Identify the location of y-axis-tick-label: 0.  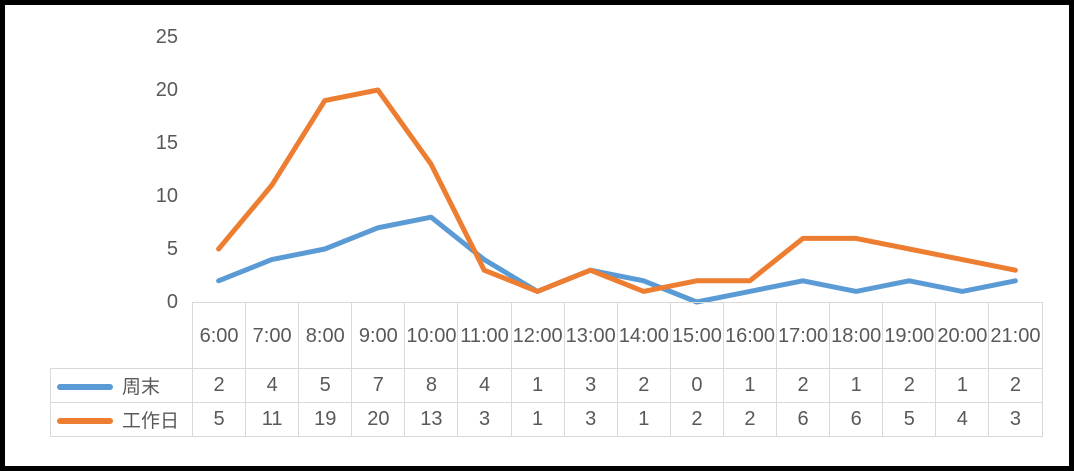
(172, 302).